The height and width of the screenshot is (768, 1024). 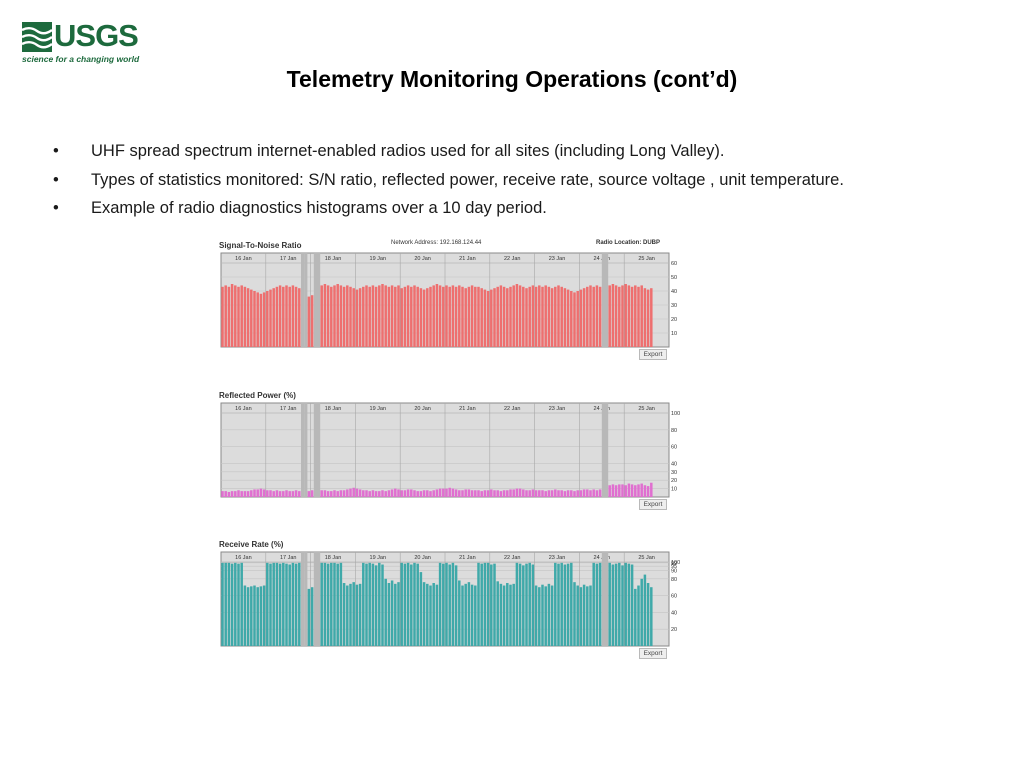 What do you see at coordinates (467, 558) in the screenshot?
I see `day-label: 21 Jan` at bounding box center [467, 558].